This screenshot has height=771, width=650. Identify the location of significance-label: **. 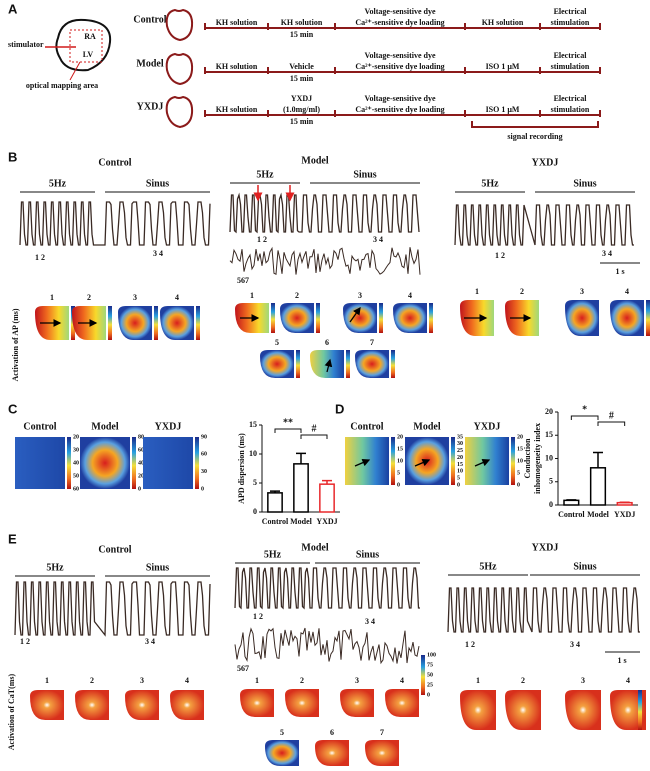
(288, 422).